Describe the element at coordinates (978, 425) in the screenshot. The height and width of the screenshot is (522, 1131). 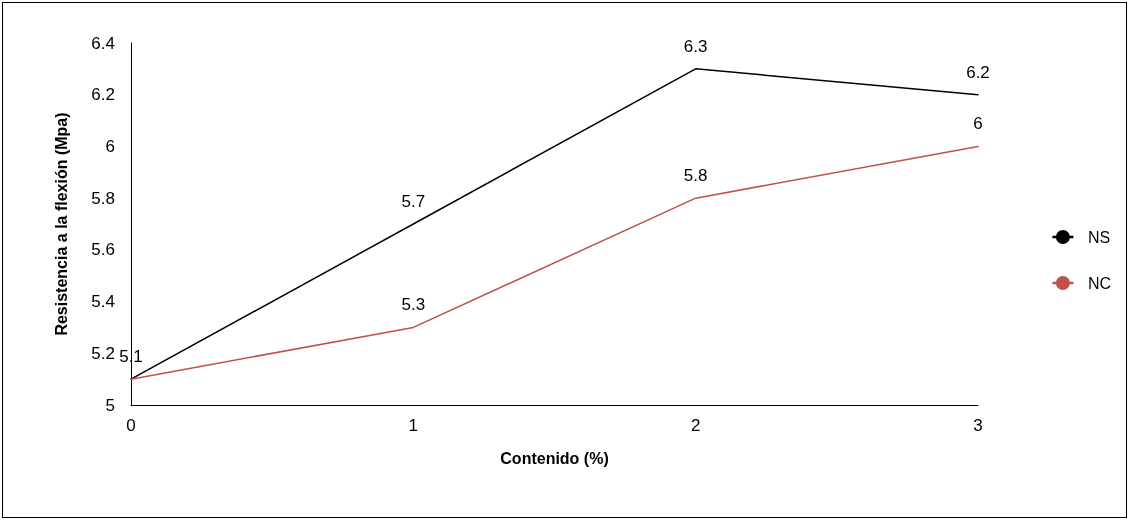
I see `x-tick-label: 3` at that location.